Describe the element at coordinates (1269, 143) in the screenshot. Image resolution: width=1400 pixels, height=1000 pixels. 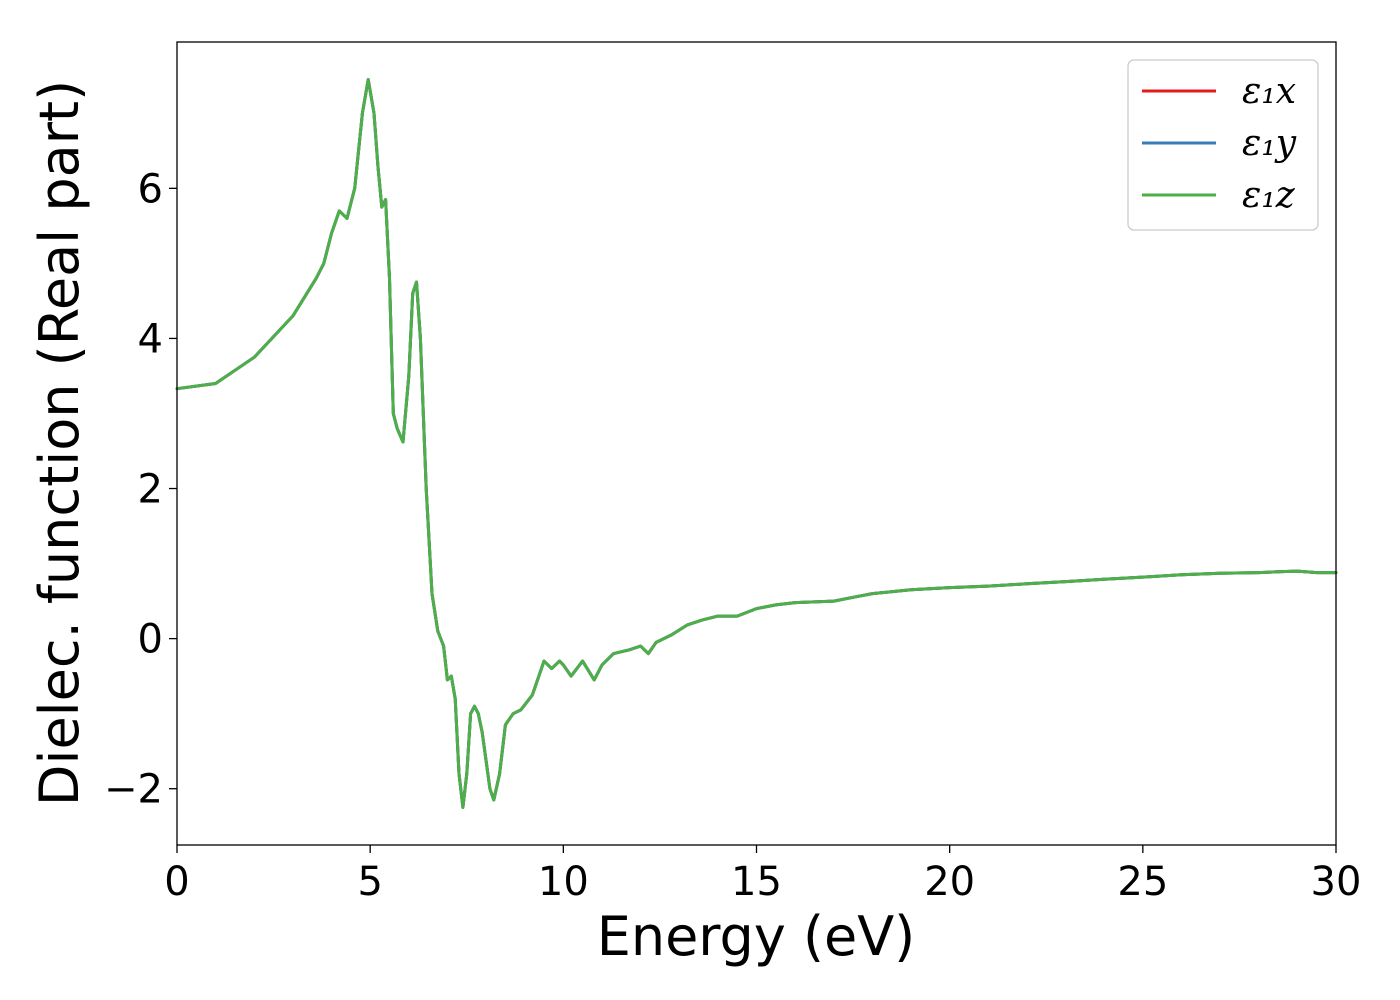
I see `legend-label-e1y: ε₁y` at that location.